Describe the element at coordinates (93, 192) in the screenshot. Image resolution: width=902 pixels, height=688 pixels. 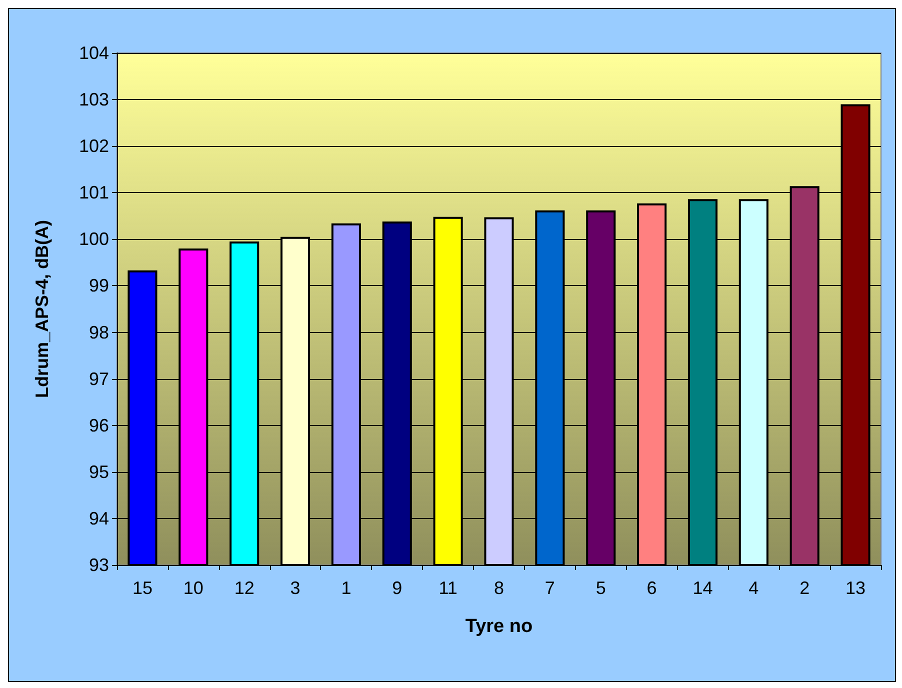
I see `y-tick-label: 101` at that location.